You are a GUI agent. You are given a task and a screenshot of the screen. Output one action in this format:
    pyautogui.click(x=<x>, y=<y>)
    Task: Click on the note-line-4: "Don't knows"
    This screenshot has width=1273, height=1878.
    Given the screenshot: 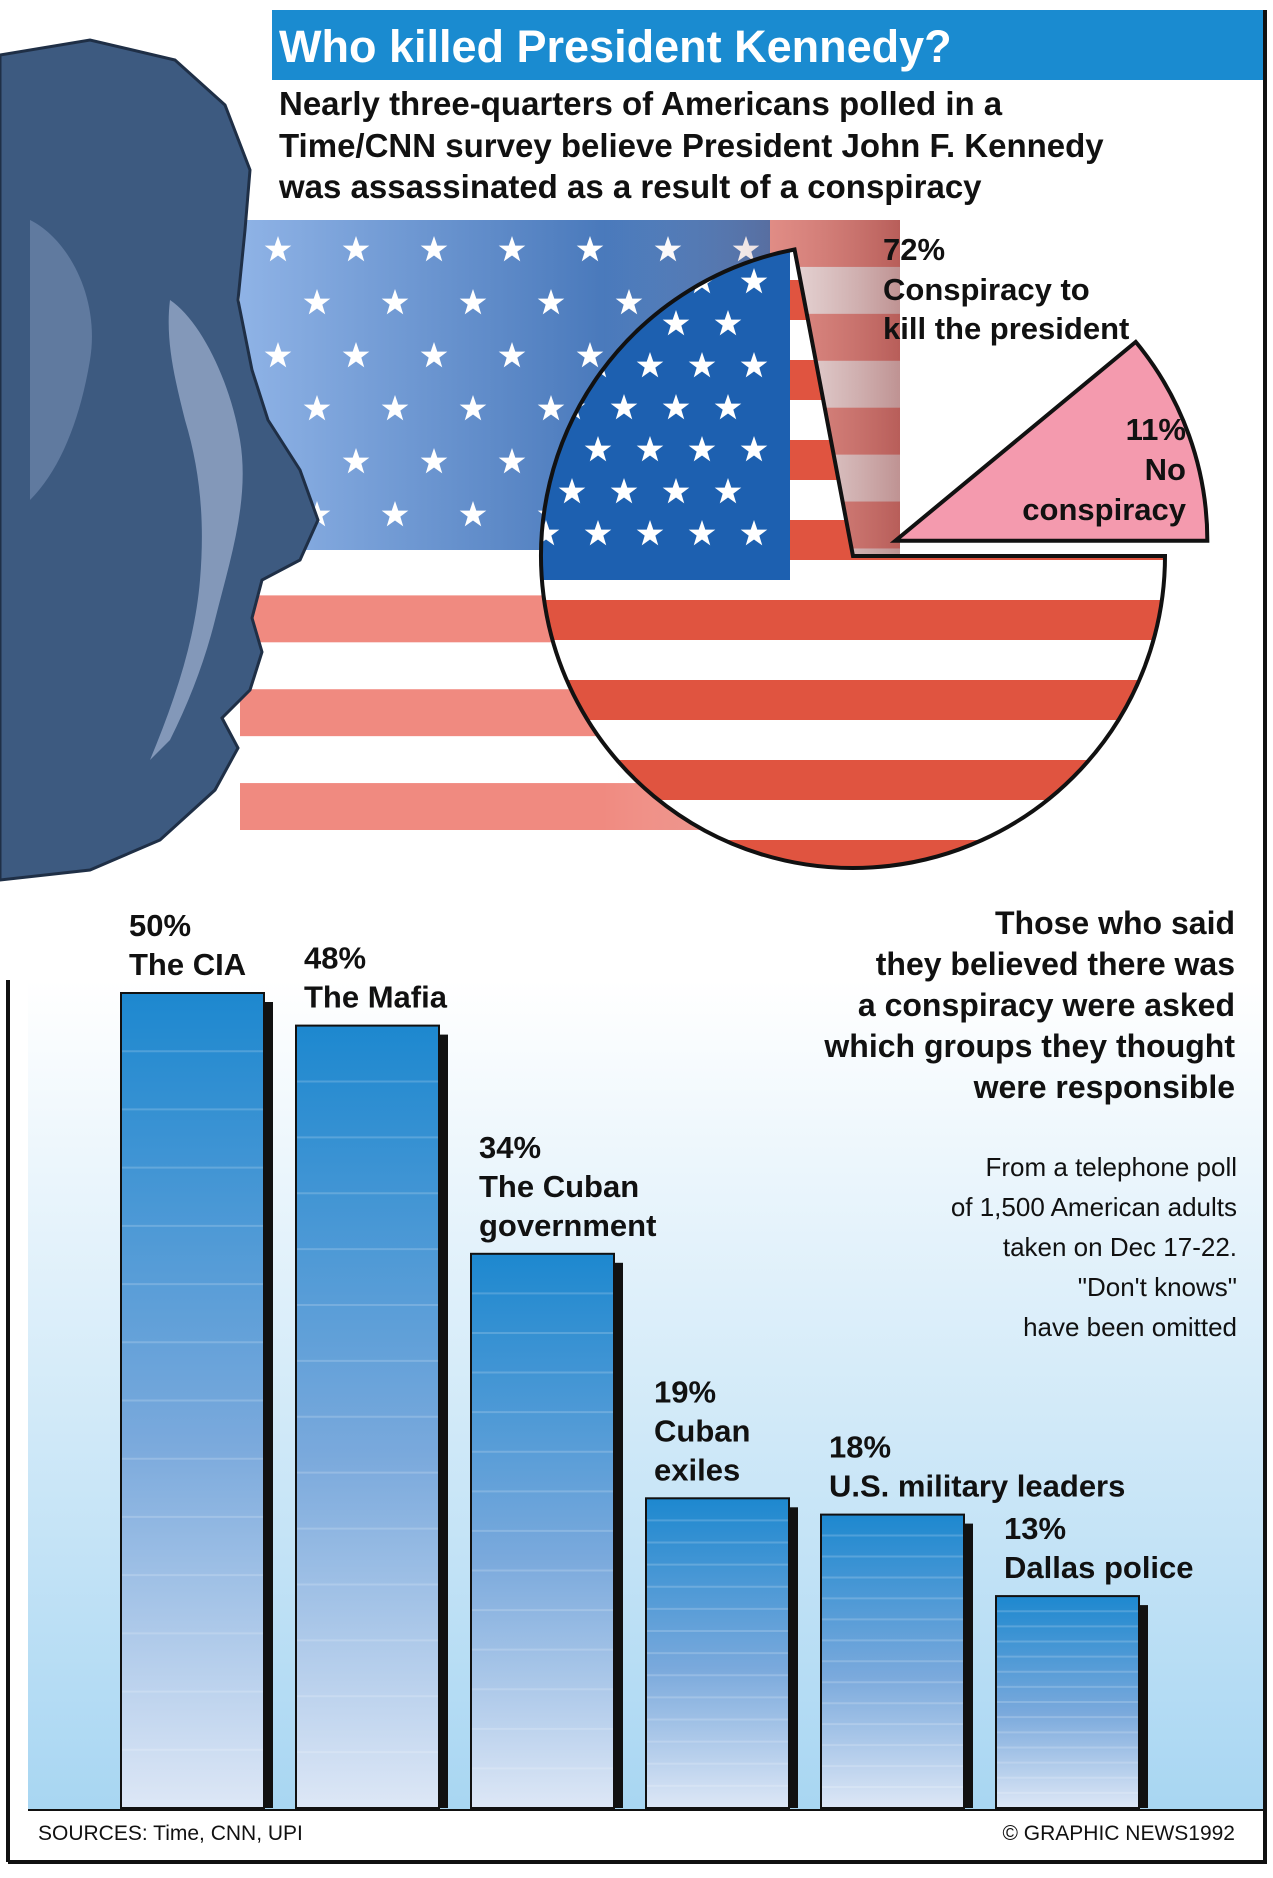 What is the action you would take?
    pyautogui.click(x=1157, y=1287)
    